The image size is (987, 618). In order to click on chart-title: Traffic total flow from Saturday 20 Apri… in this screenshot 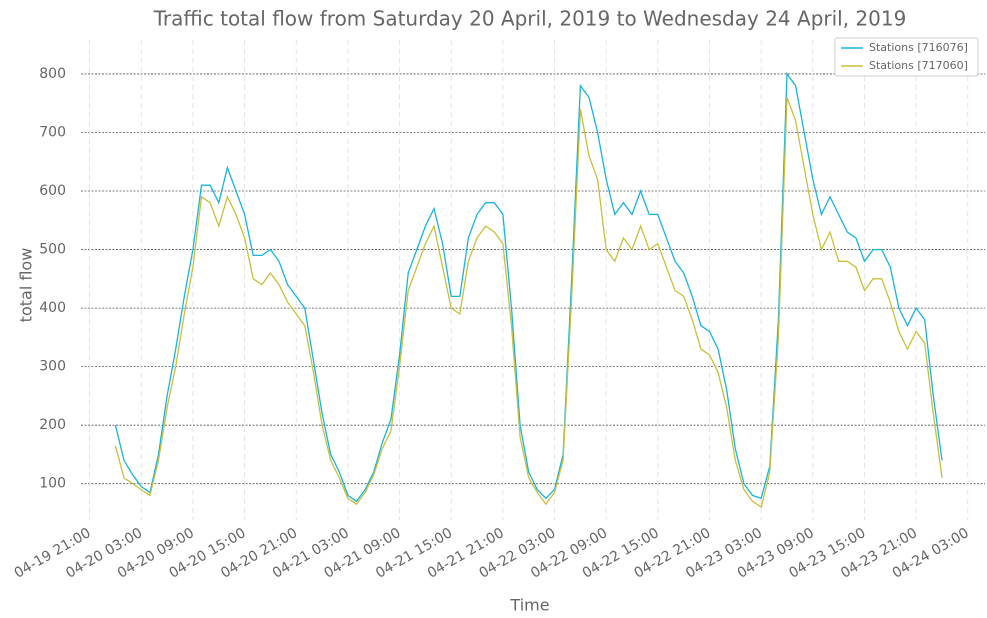, I will do `click(530, 19)`.